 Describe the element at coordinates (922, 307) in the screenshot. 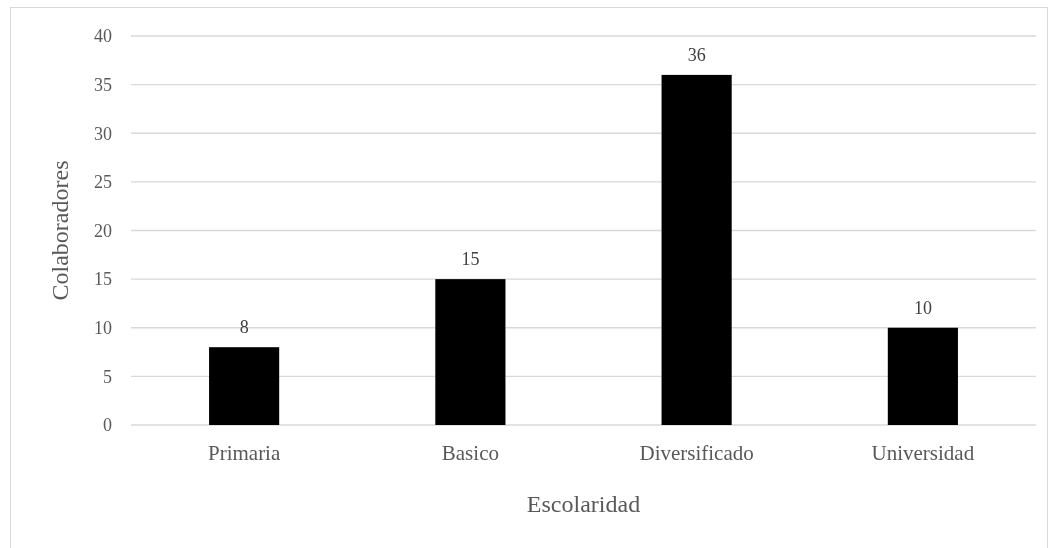

I see `data-label: 10` at that location.